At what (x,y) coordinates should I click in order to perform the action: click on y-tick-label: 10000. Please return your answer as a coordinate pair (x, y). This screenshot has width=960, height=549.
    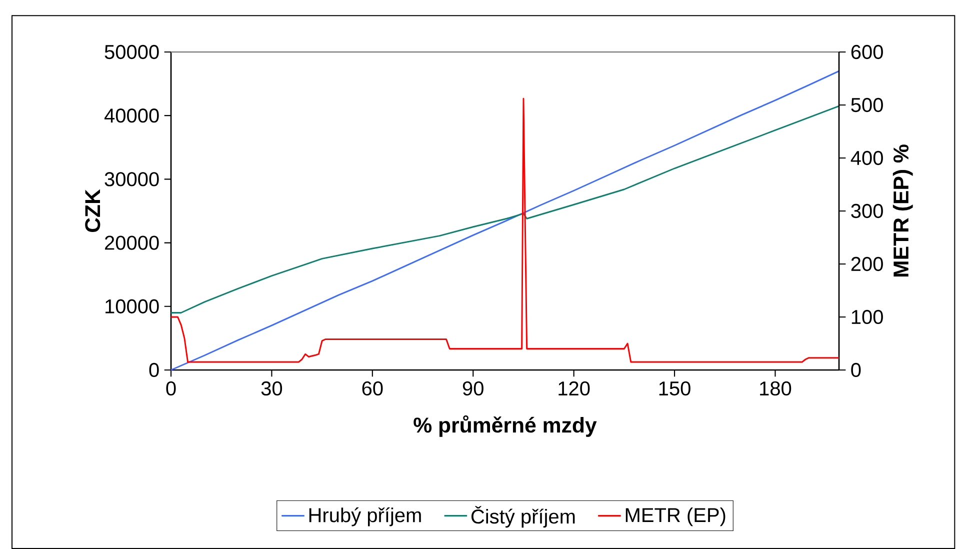
    Looking at the image, I should click on (132, 306).